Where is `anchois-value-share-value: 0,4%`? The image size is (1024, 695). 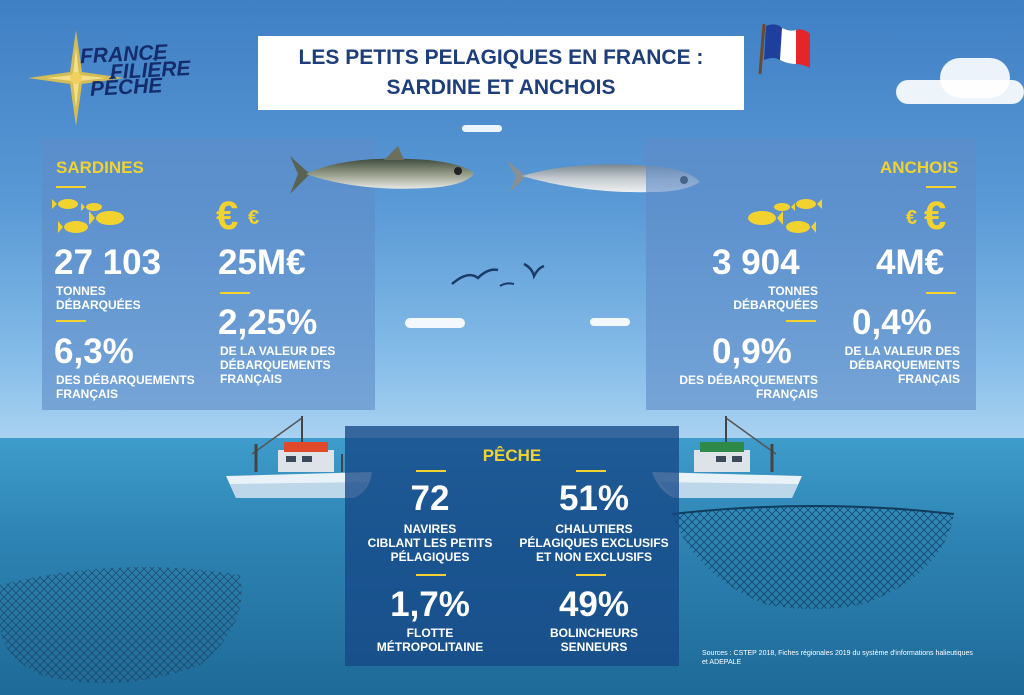 anchois-value-share-value: 0,4% is located at coordinates (892, 322).